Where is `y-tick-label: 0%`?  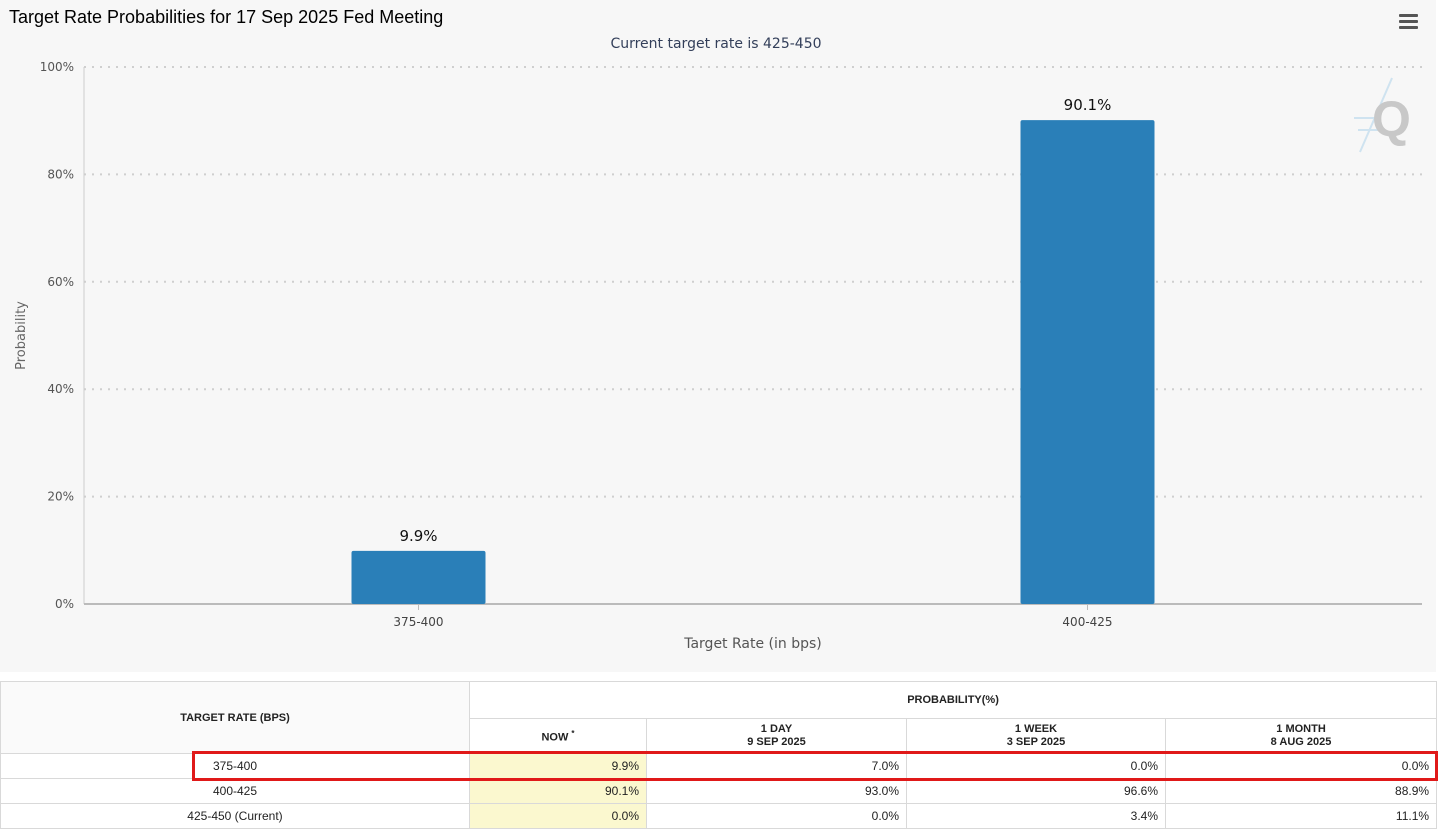 y-tick-label: 0% is located at coordinates (64, 604).